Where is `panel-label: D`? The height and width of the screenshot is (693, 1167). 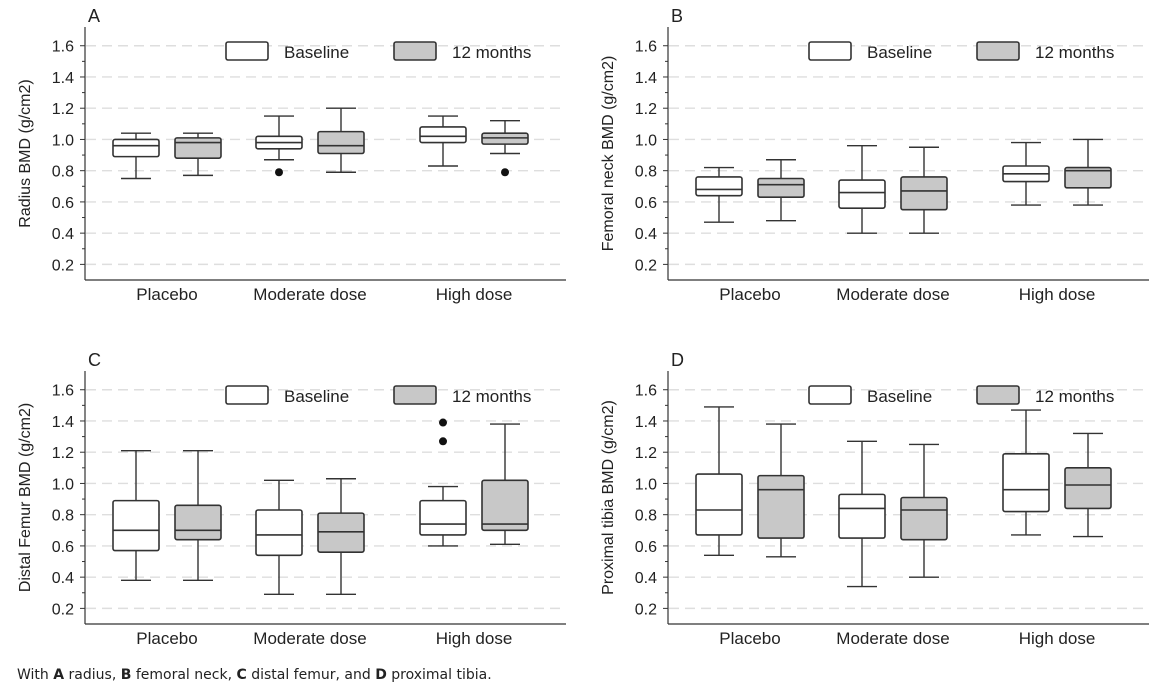
panel-label: D is located at coordinates (677, 360).